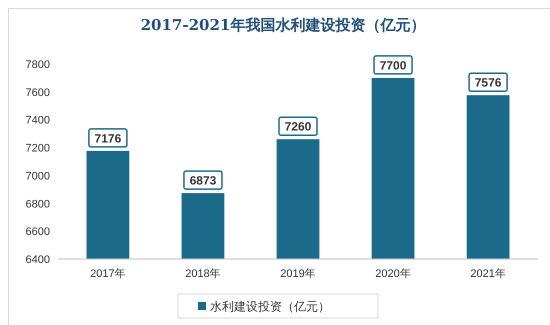 The image size is (550, 325). I want to click on y-tick-label: 7400, so click(38, 120).